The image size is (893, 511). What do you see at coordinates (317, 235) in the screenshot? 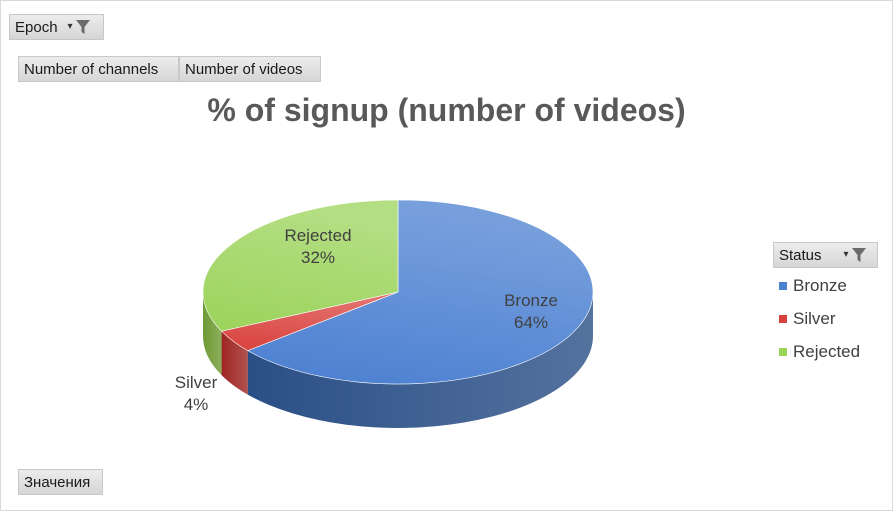
I see `data-label-name: Rejected` at bounding box center [317, 235].